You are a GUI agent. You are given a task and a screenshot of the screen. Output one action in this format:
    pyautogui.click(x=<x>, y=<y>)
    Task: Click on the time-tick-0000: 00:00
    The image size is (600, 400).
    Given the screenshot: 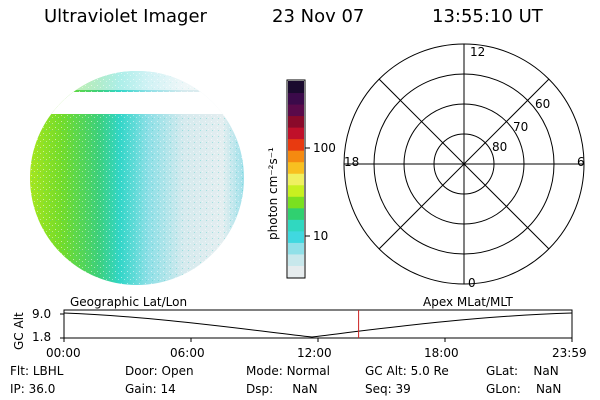 What is the action you would take?
    pyautogui.click(x=63, y=353)
    